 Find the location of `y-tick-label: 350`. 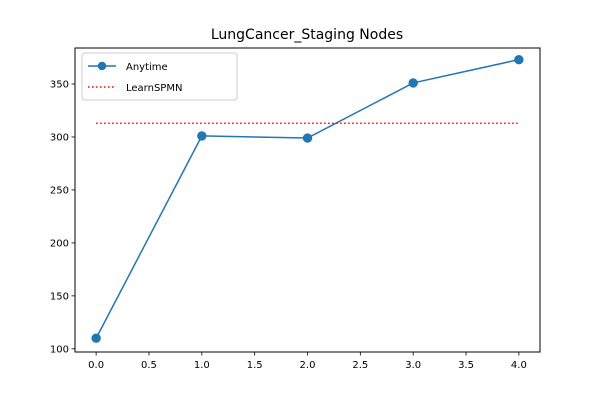

y-tick-label: 350 is located at coordinates (59, 85).